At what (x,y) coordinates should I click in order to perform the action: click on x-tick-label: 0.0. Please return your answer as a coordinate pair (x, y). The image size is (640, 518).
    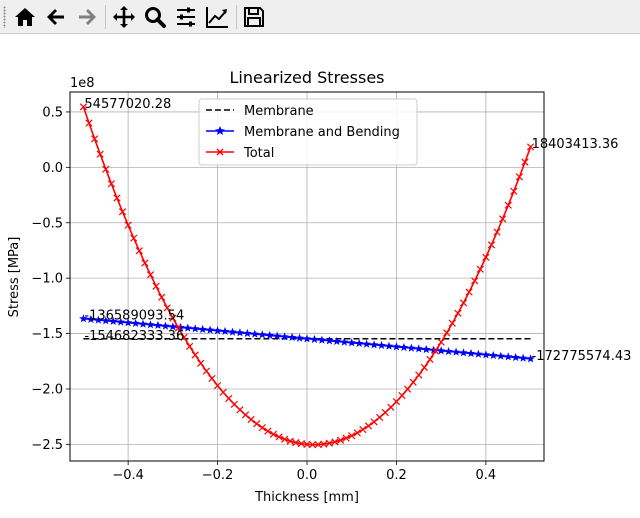
    Looking at the image, I should click on (307, 475).